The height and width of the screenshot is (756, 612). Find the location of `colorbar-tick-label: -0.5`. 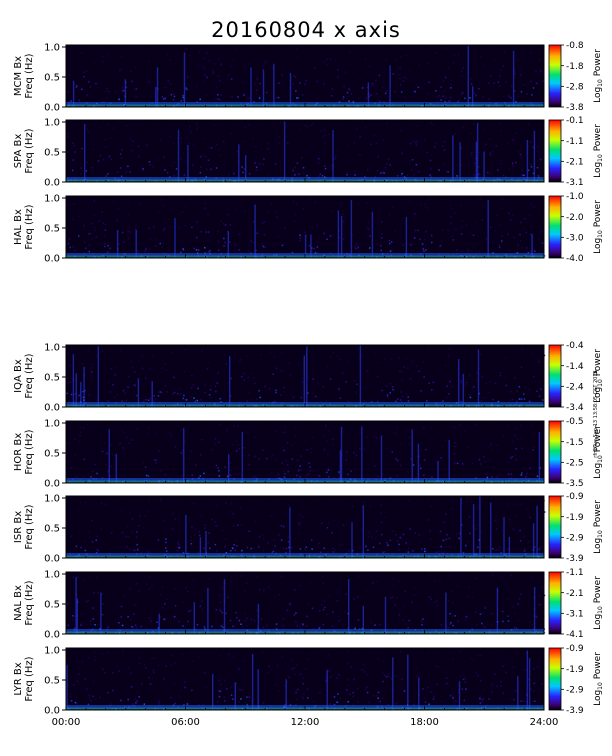

colorbar-tick-label: -0.5 is located at coordinates (575, 422).